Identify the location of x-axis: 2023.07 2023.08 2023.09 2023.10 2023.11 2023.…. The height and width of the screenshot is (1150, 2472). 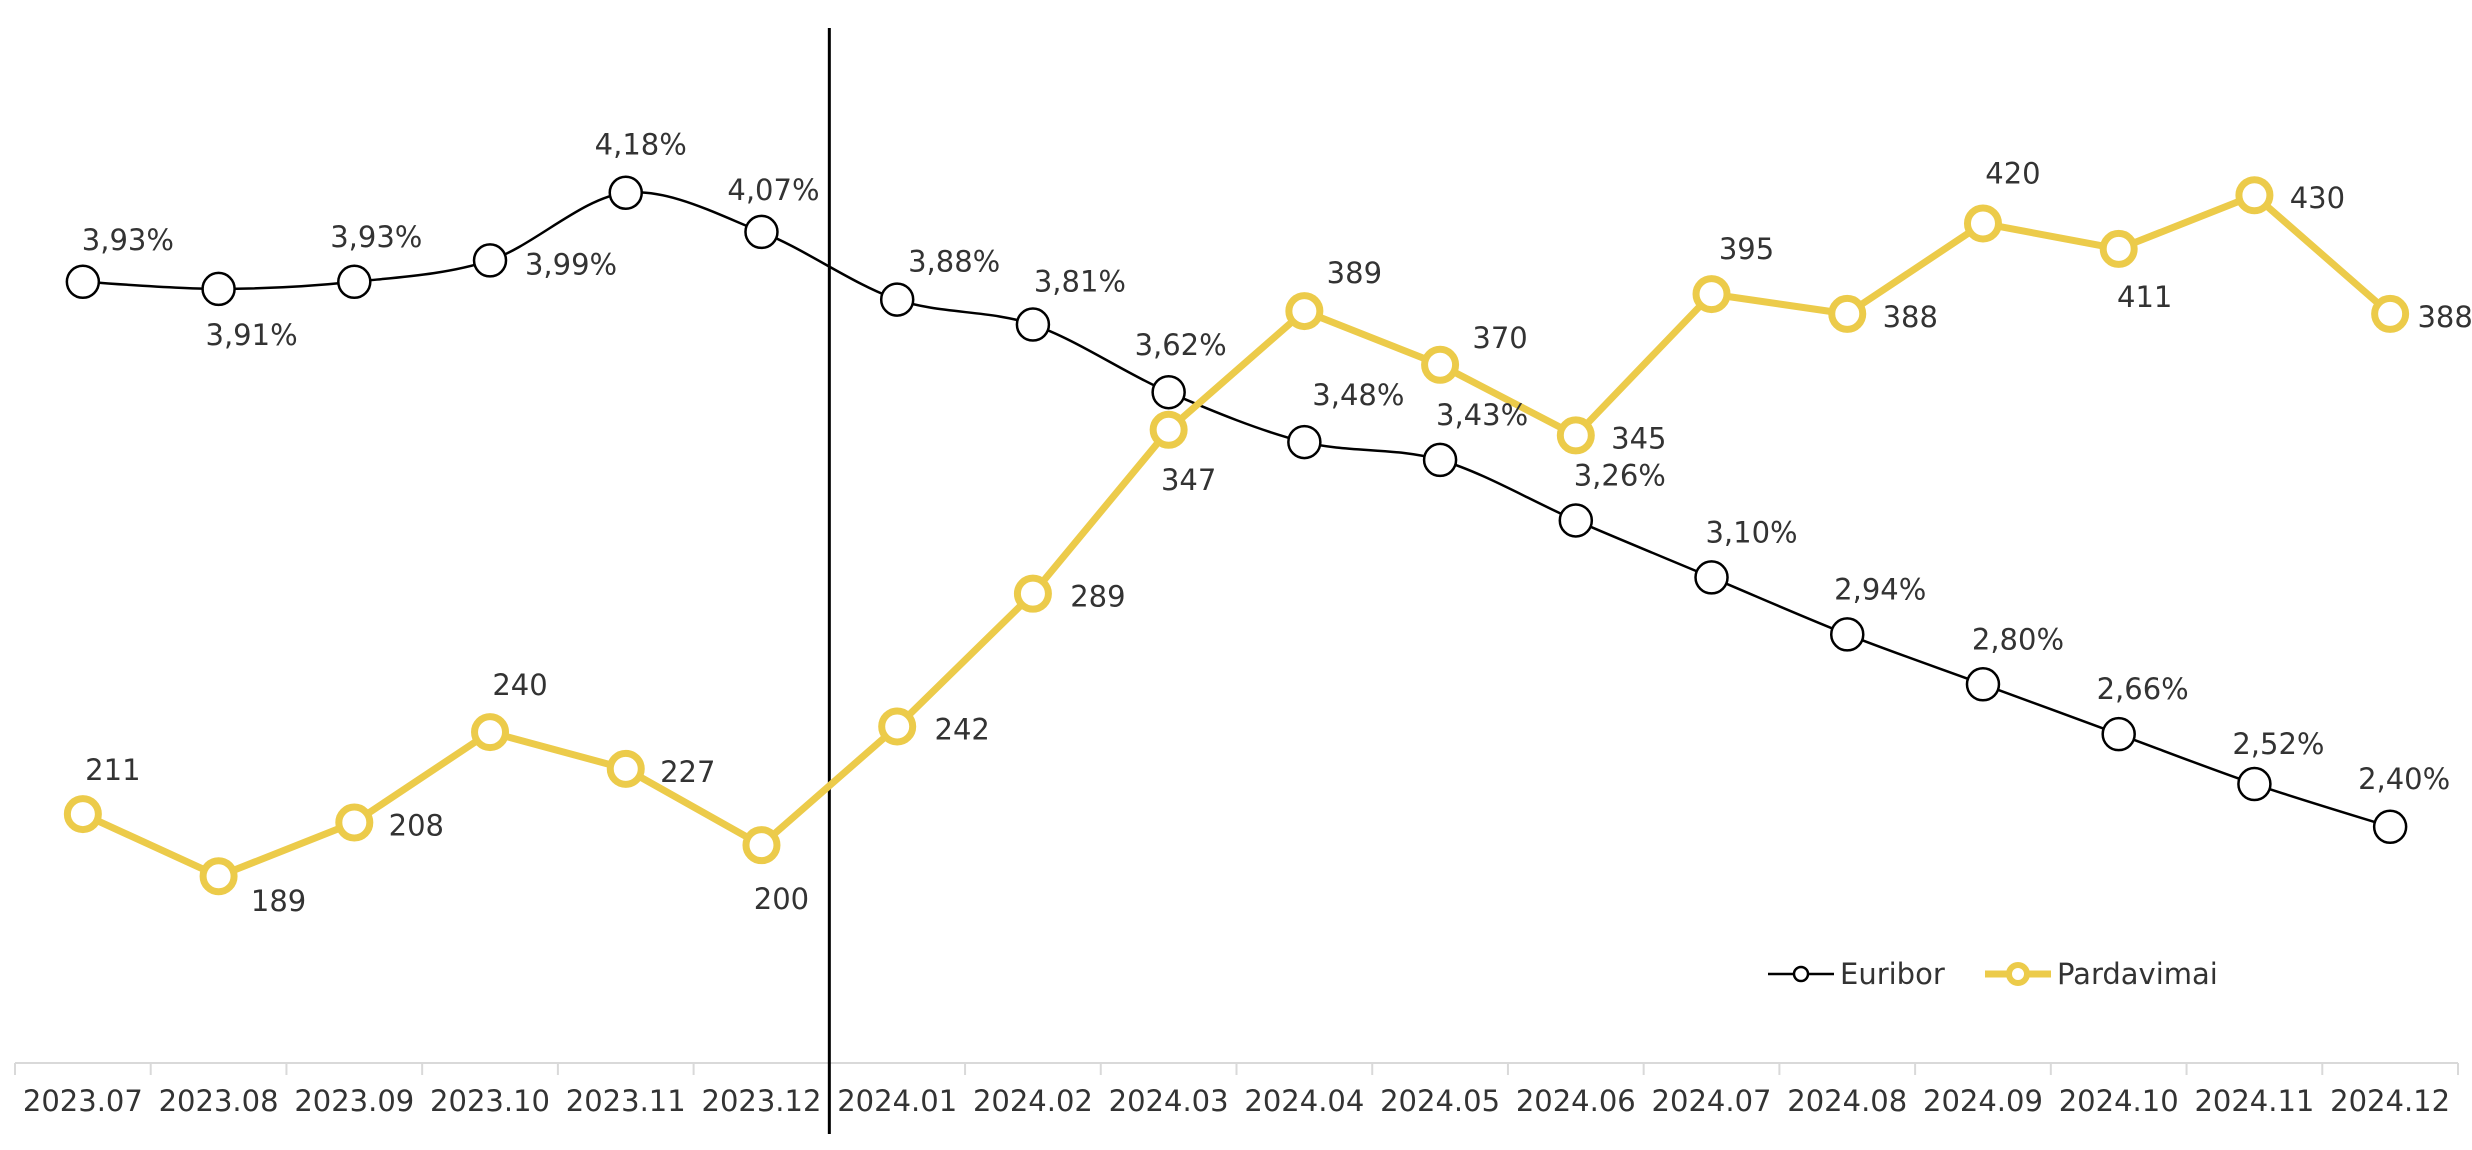
(1236, 1090).